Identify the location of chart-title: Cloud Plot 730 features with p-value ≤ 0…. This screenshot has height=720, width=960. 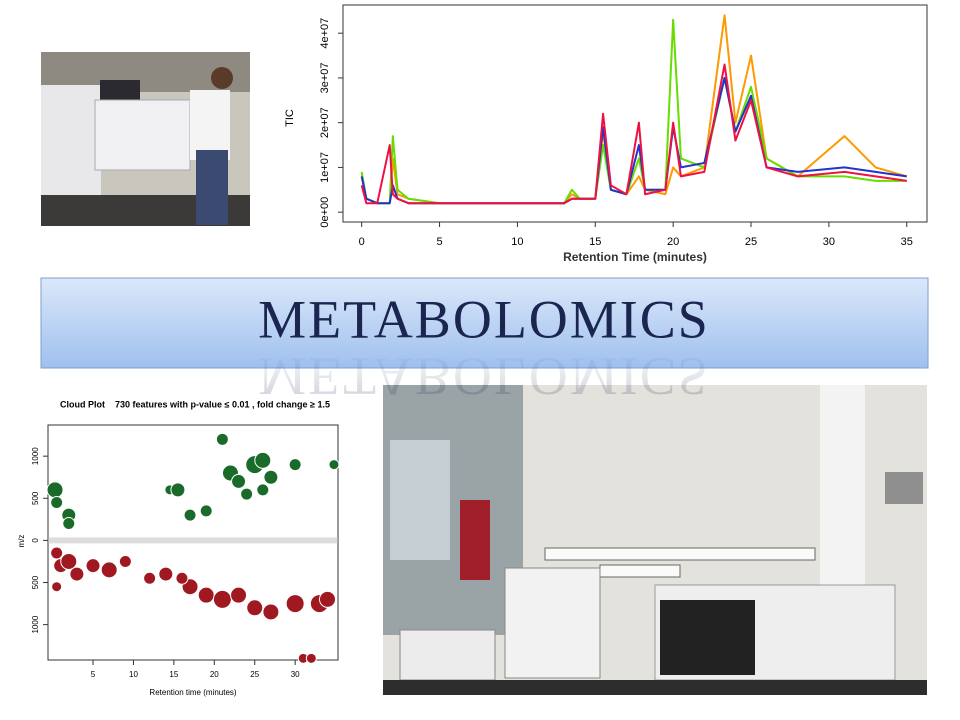
(195, 404).